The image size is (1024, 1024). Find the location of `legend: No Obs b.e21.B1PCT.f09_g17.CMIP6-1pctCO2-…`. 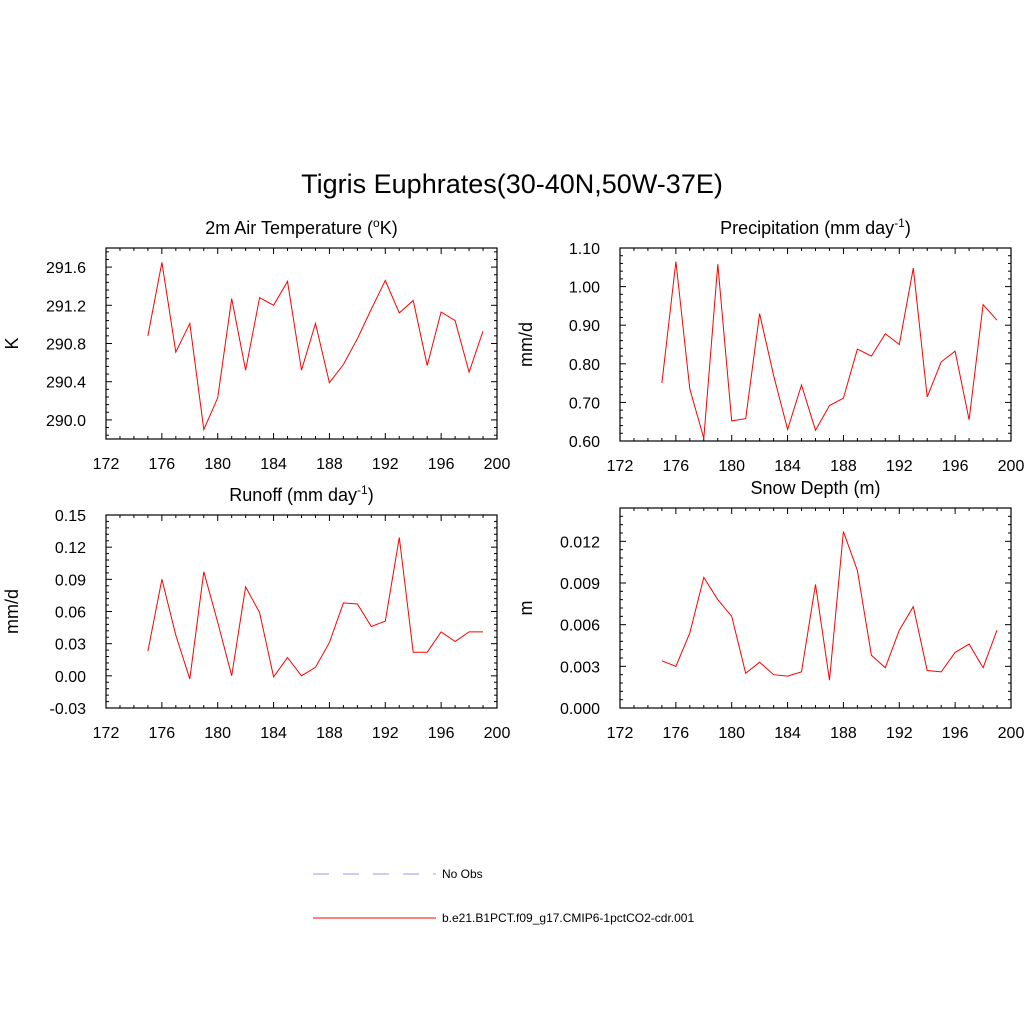

legend: No Obs b.e21.B1PCT.f09_g17.CMIP6-1pctCO2-… is located at coordinates (503, 896).